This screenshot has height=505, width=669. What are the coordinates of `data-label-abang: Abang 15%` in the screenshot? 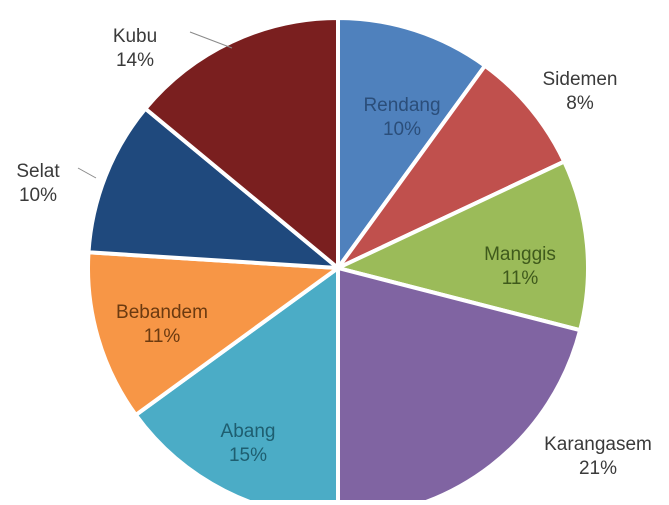 It's located at (248, 443).